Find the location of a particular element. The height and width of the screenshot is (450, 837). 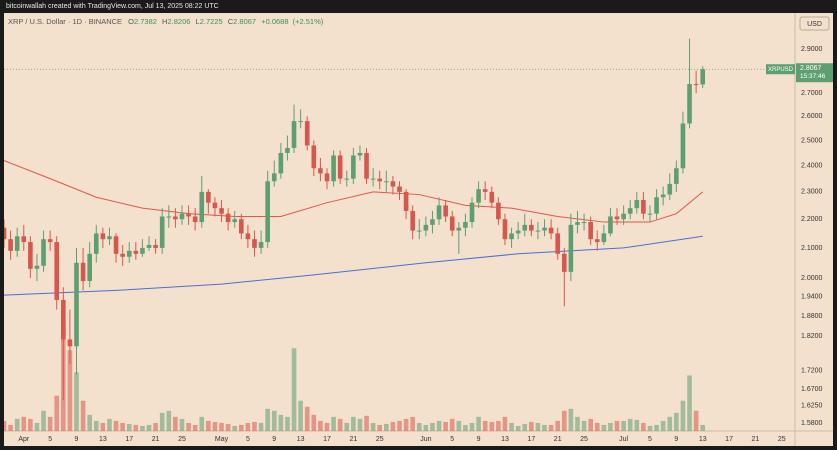

currency: USD is located at coordinates (814, 24).